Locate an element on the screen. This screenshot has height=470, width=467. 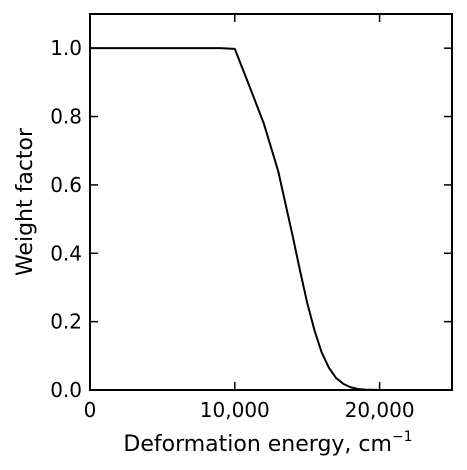
x-axis-label: Deformation energy, cm−1 is located at coordinates (267, 443).